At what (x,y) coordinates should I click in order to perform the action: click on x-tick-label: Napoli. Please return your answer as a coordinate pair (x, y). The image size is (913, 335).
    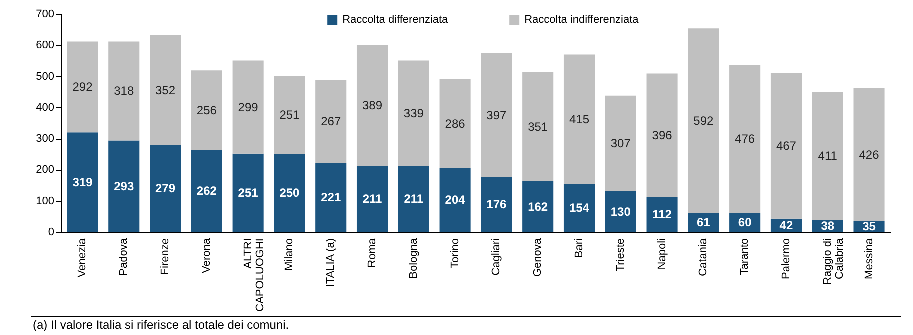
    Looking at the image, I should click on (662, 254).